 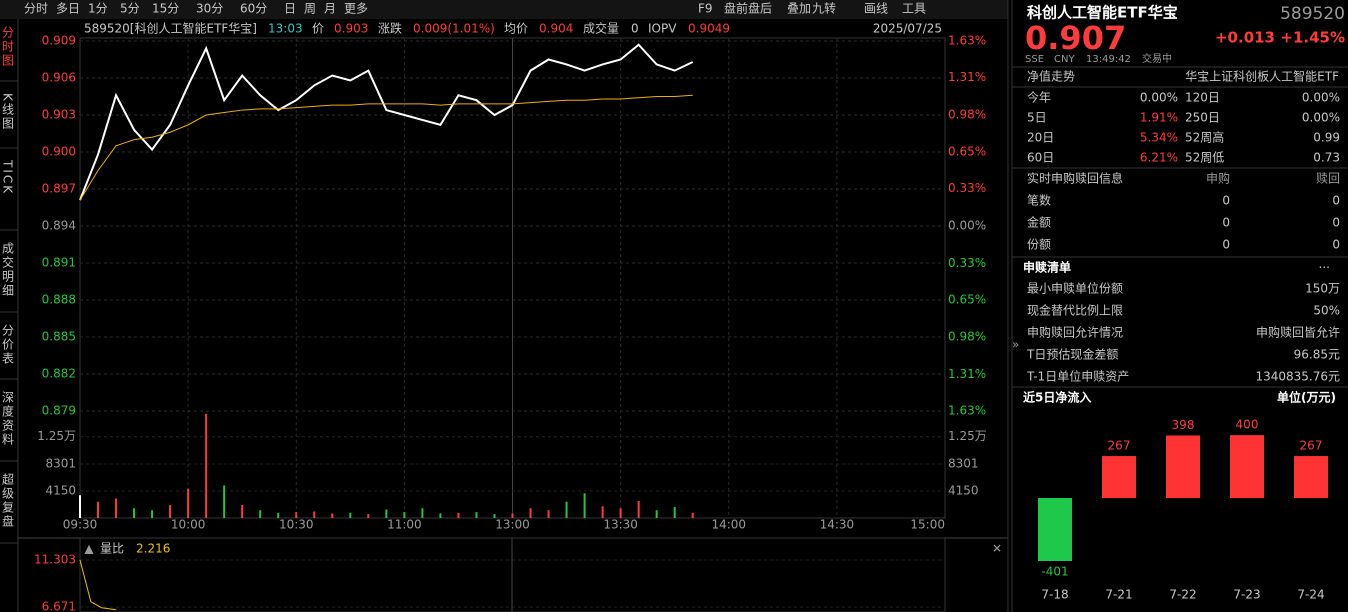 I want to click on row-label: 现金替代比例上限, so click(x=1075, y=310).